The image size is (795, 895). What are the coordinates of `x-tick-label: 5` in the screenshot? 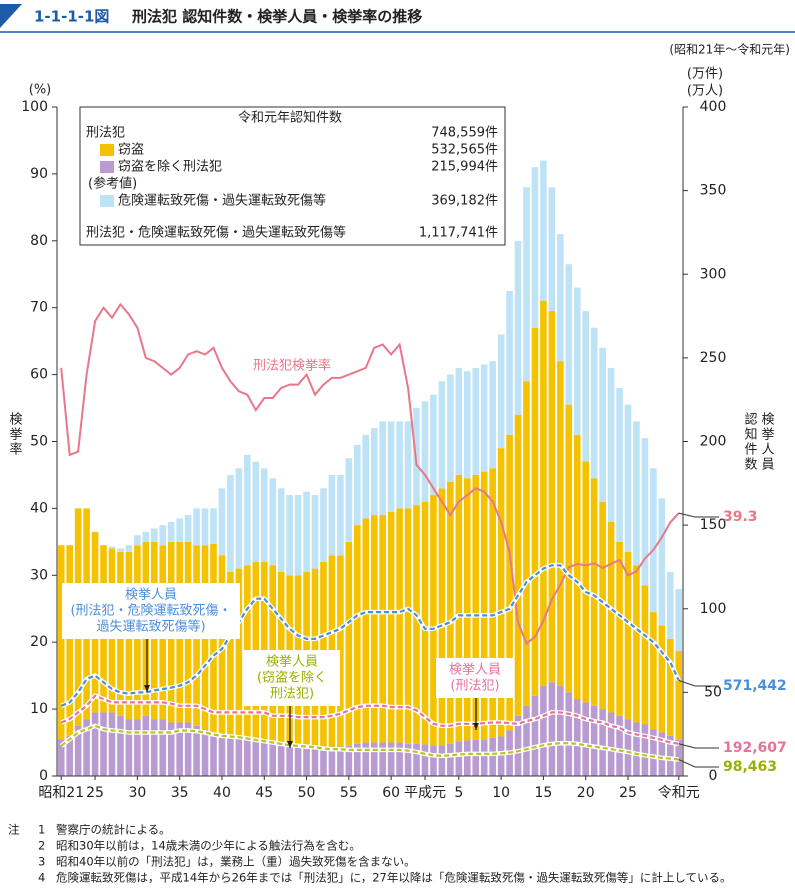 It's located at (458, 793).